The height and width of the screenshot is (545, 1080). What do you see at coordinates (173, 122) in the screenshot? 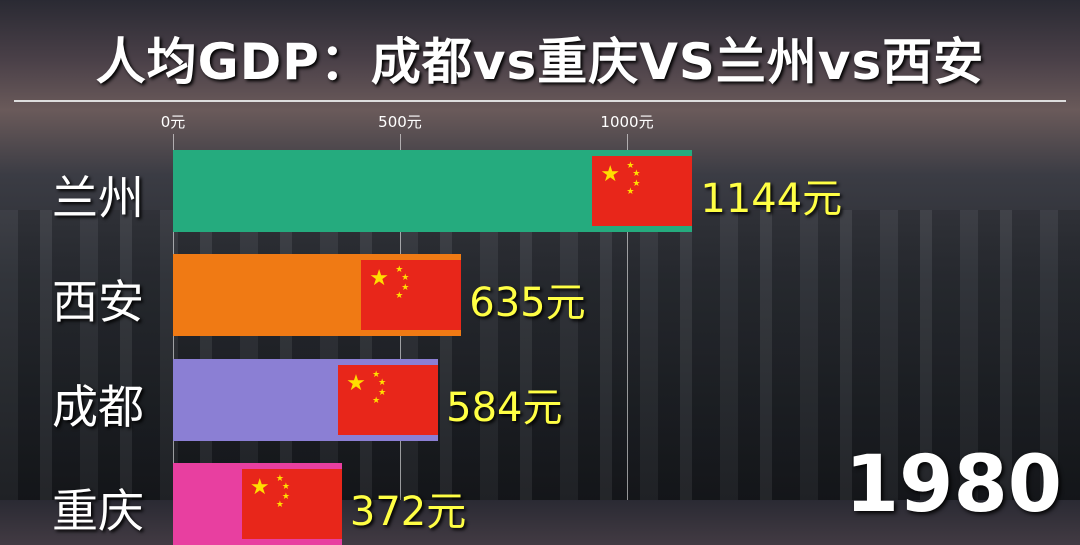
I see `tick-label: 0元` at bounding box center [173, 122].